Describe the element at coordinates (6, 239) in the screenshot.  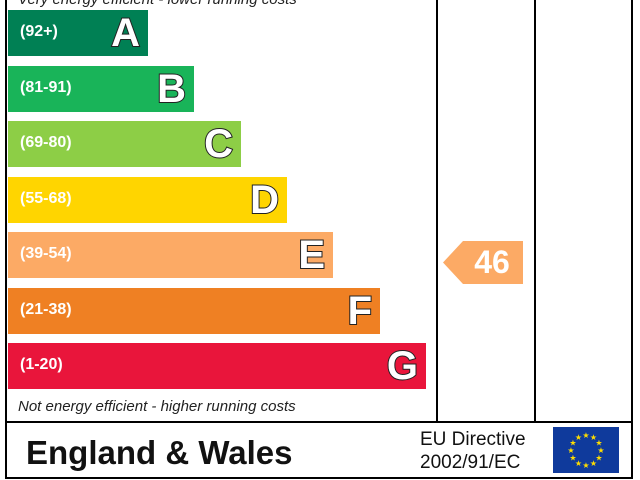
I see `frame-left` at that location.